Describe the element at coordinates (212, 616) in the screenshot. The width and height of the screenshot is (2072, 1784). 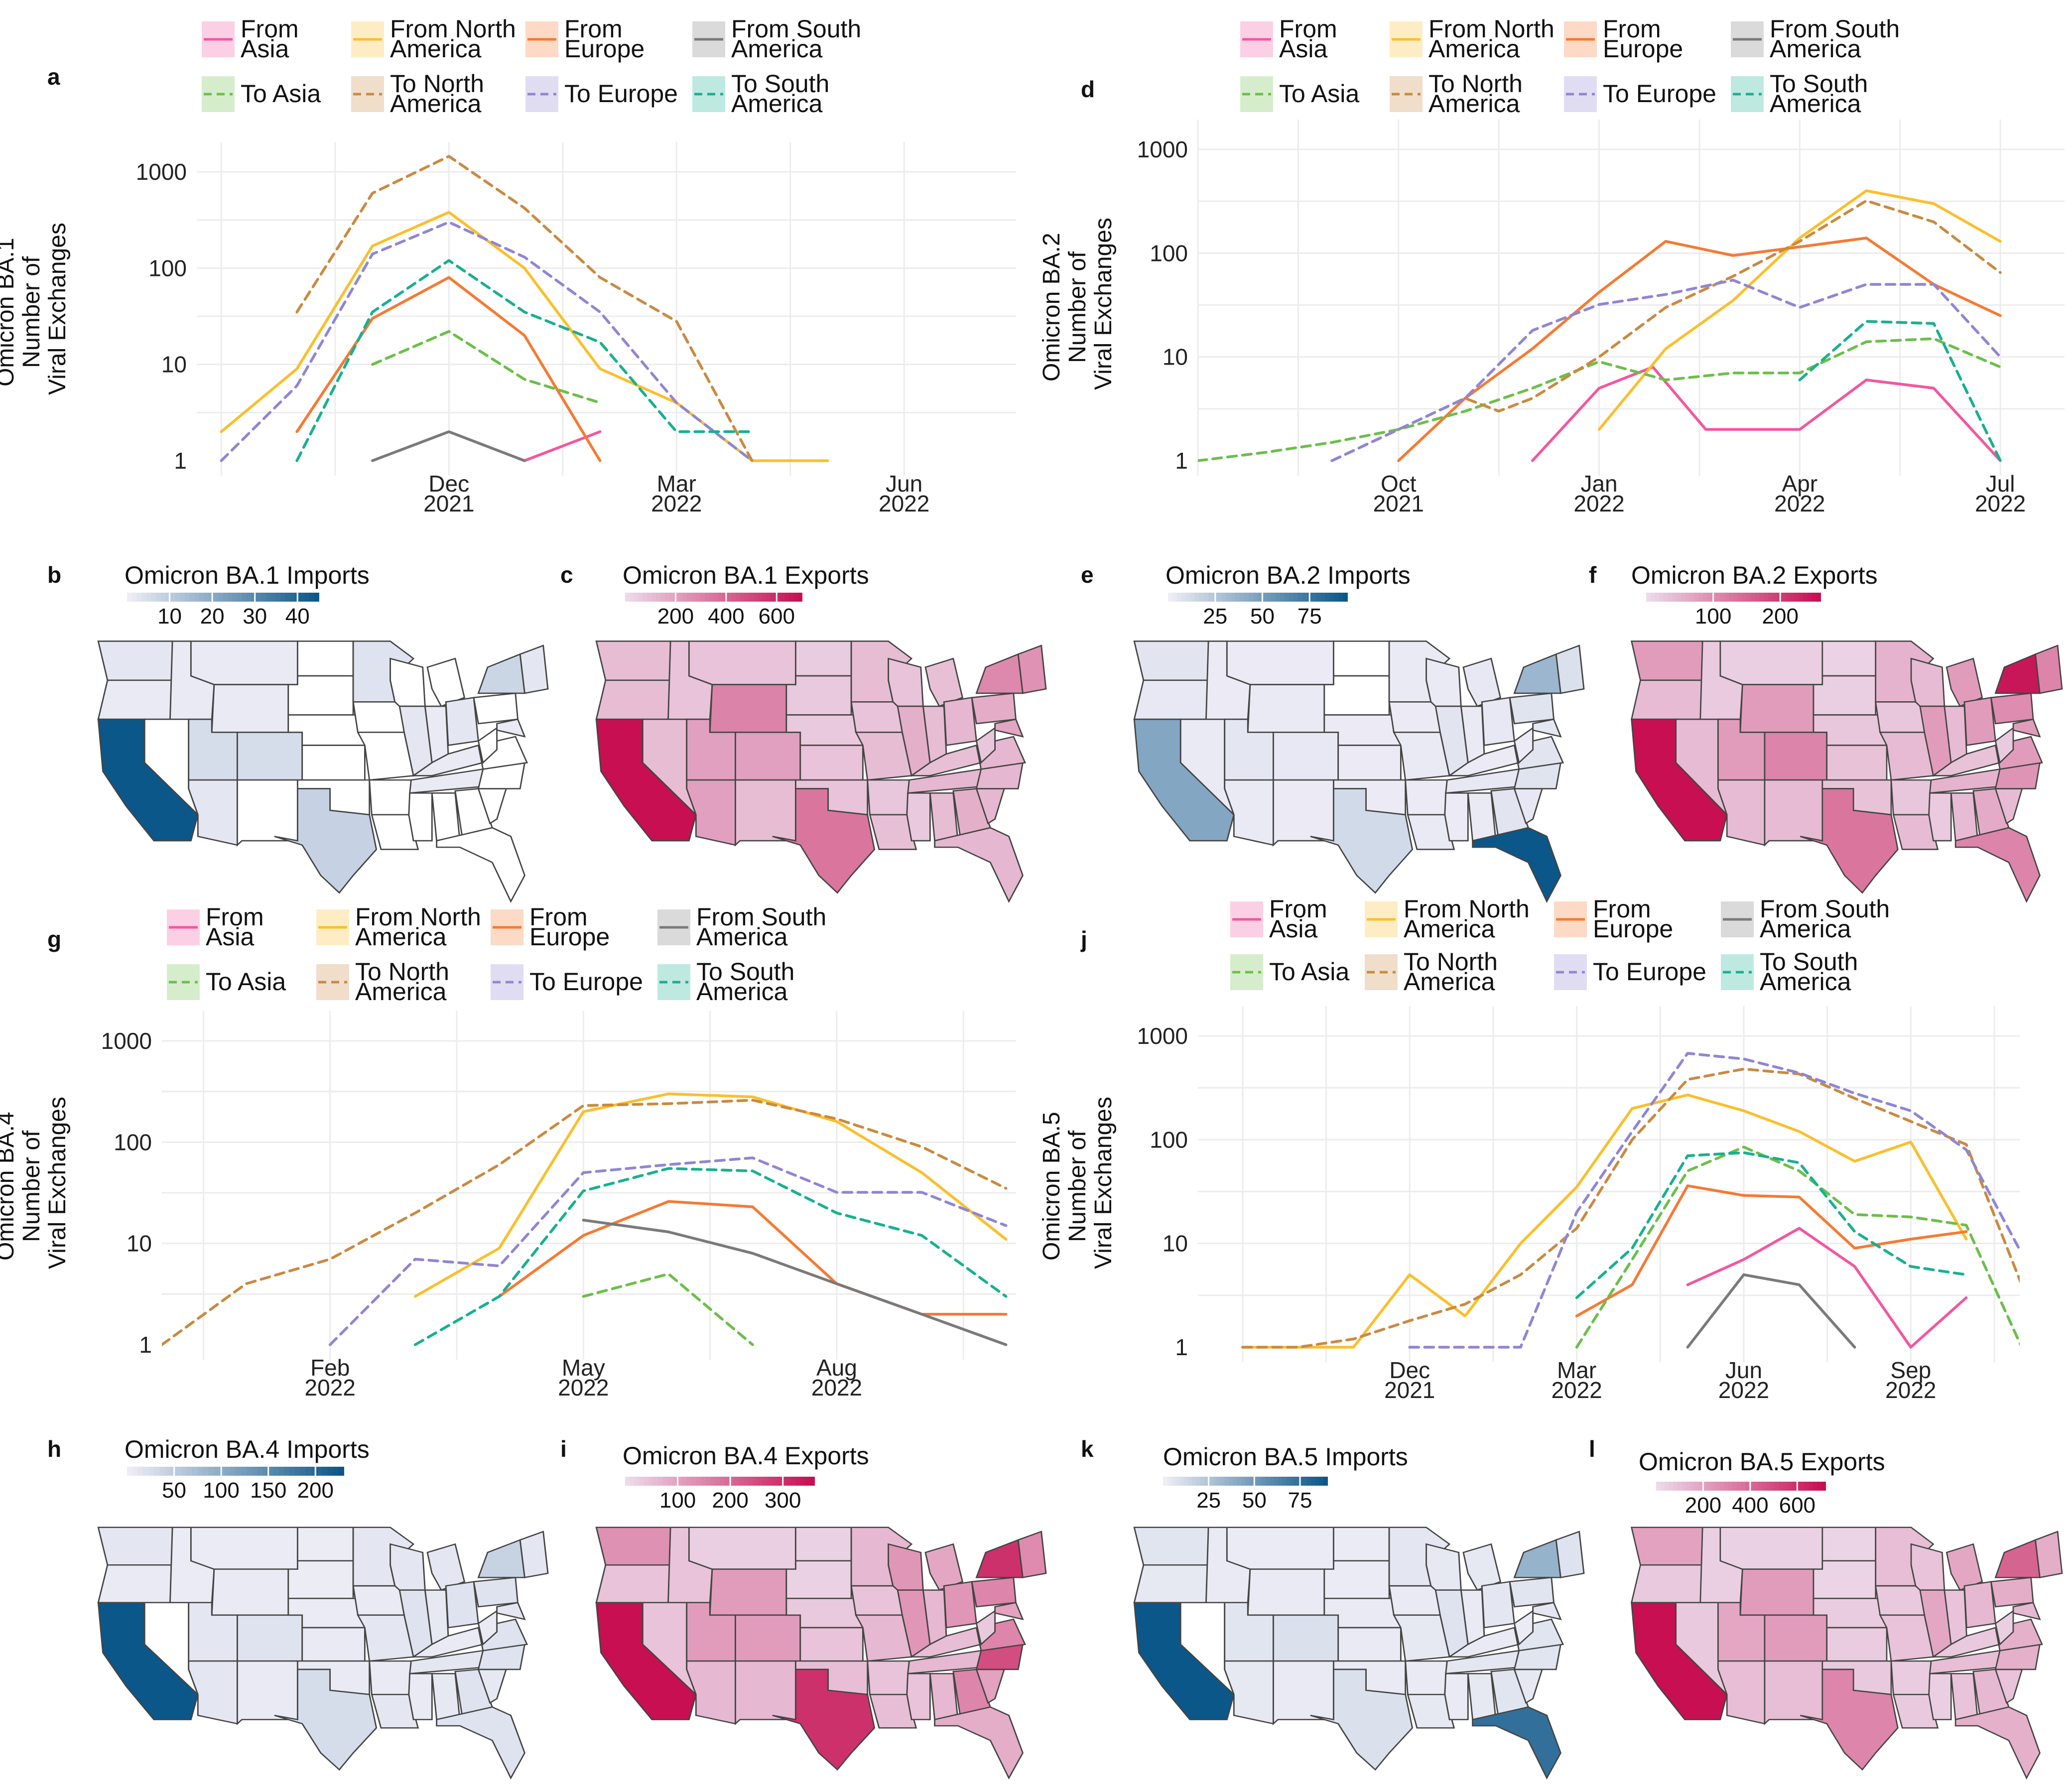
I see `colorbar-tick-label: 20` at that location.